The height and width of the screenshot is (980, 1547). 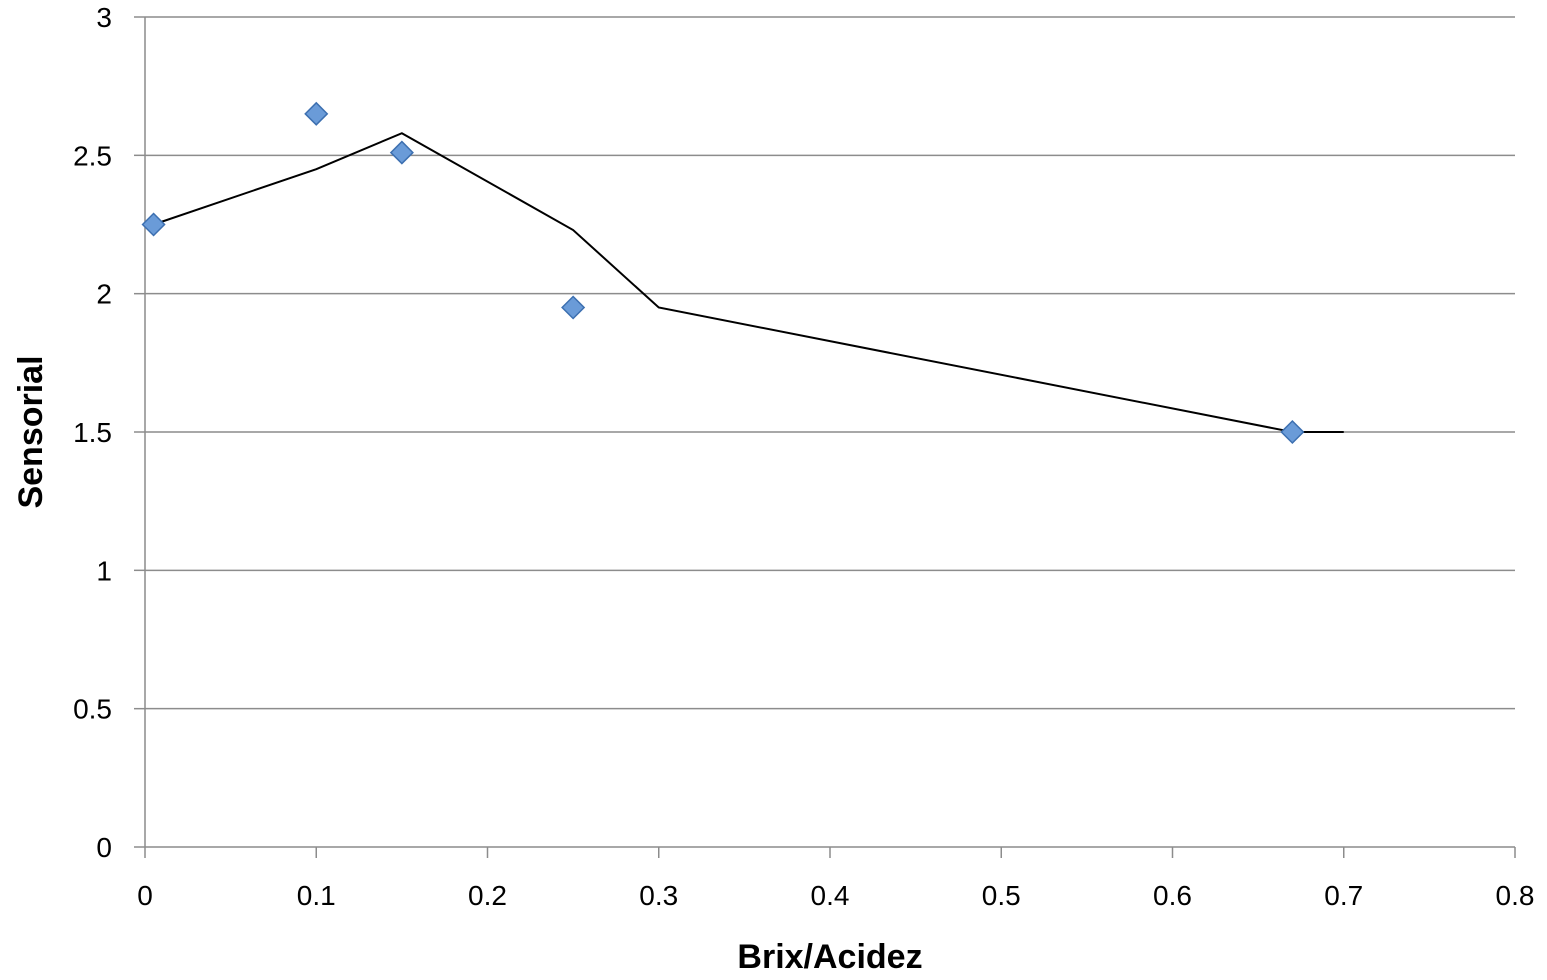 What do you see at coordinates (829, 957) in the screenshot?
I see `x-axis-title: Brix/Acidez` at bounding box center [829, 957].